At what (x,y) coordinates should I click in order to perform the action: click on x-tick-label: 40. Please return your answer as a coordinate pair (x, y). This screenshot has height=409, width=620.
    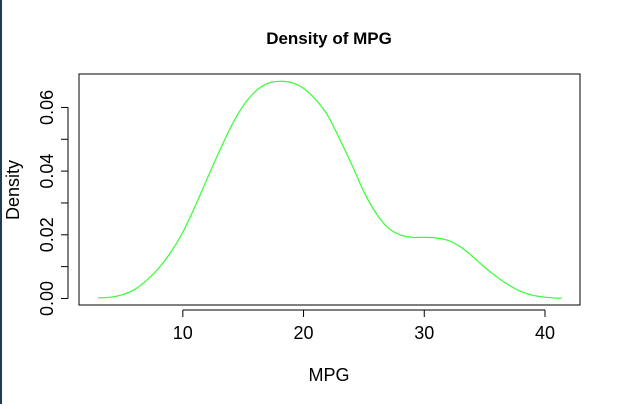
    Looking at the image, I should click on (545, 333).